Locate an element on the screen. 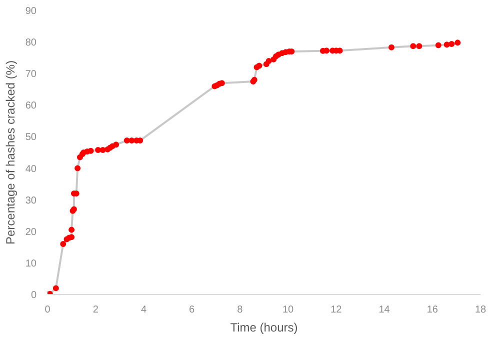 The image size is (495, 337). x-tick-label: 6 is located at coordinates (192, 310).